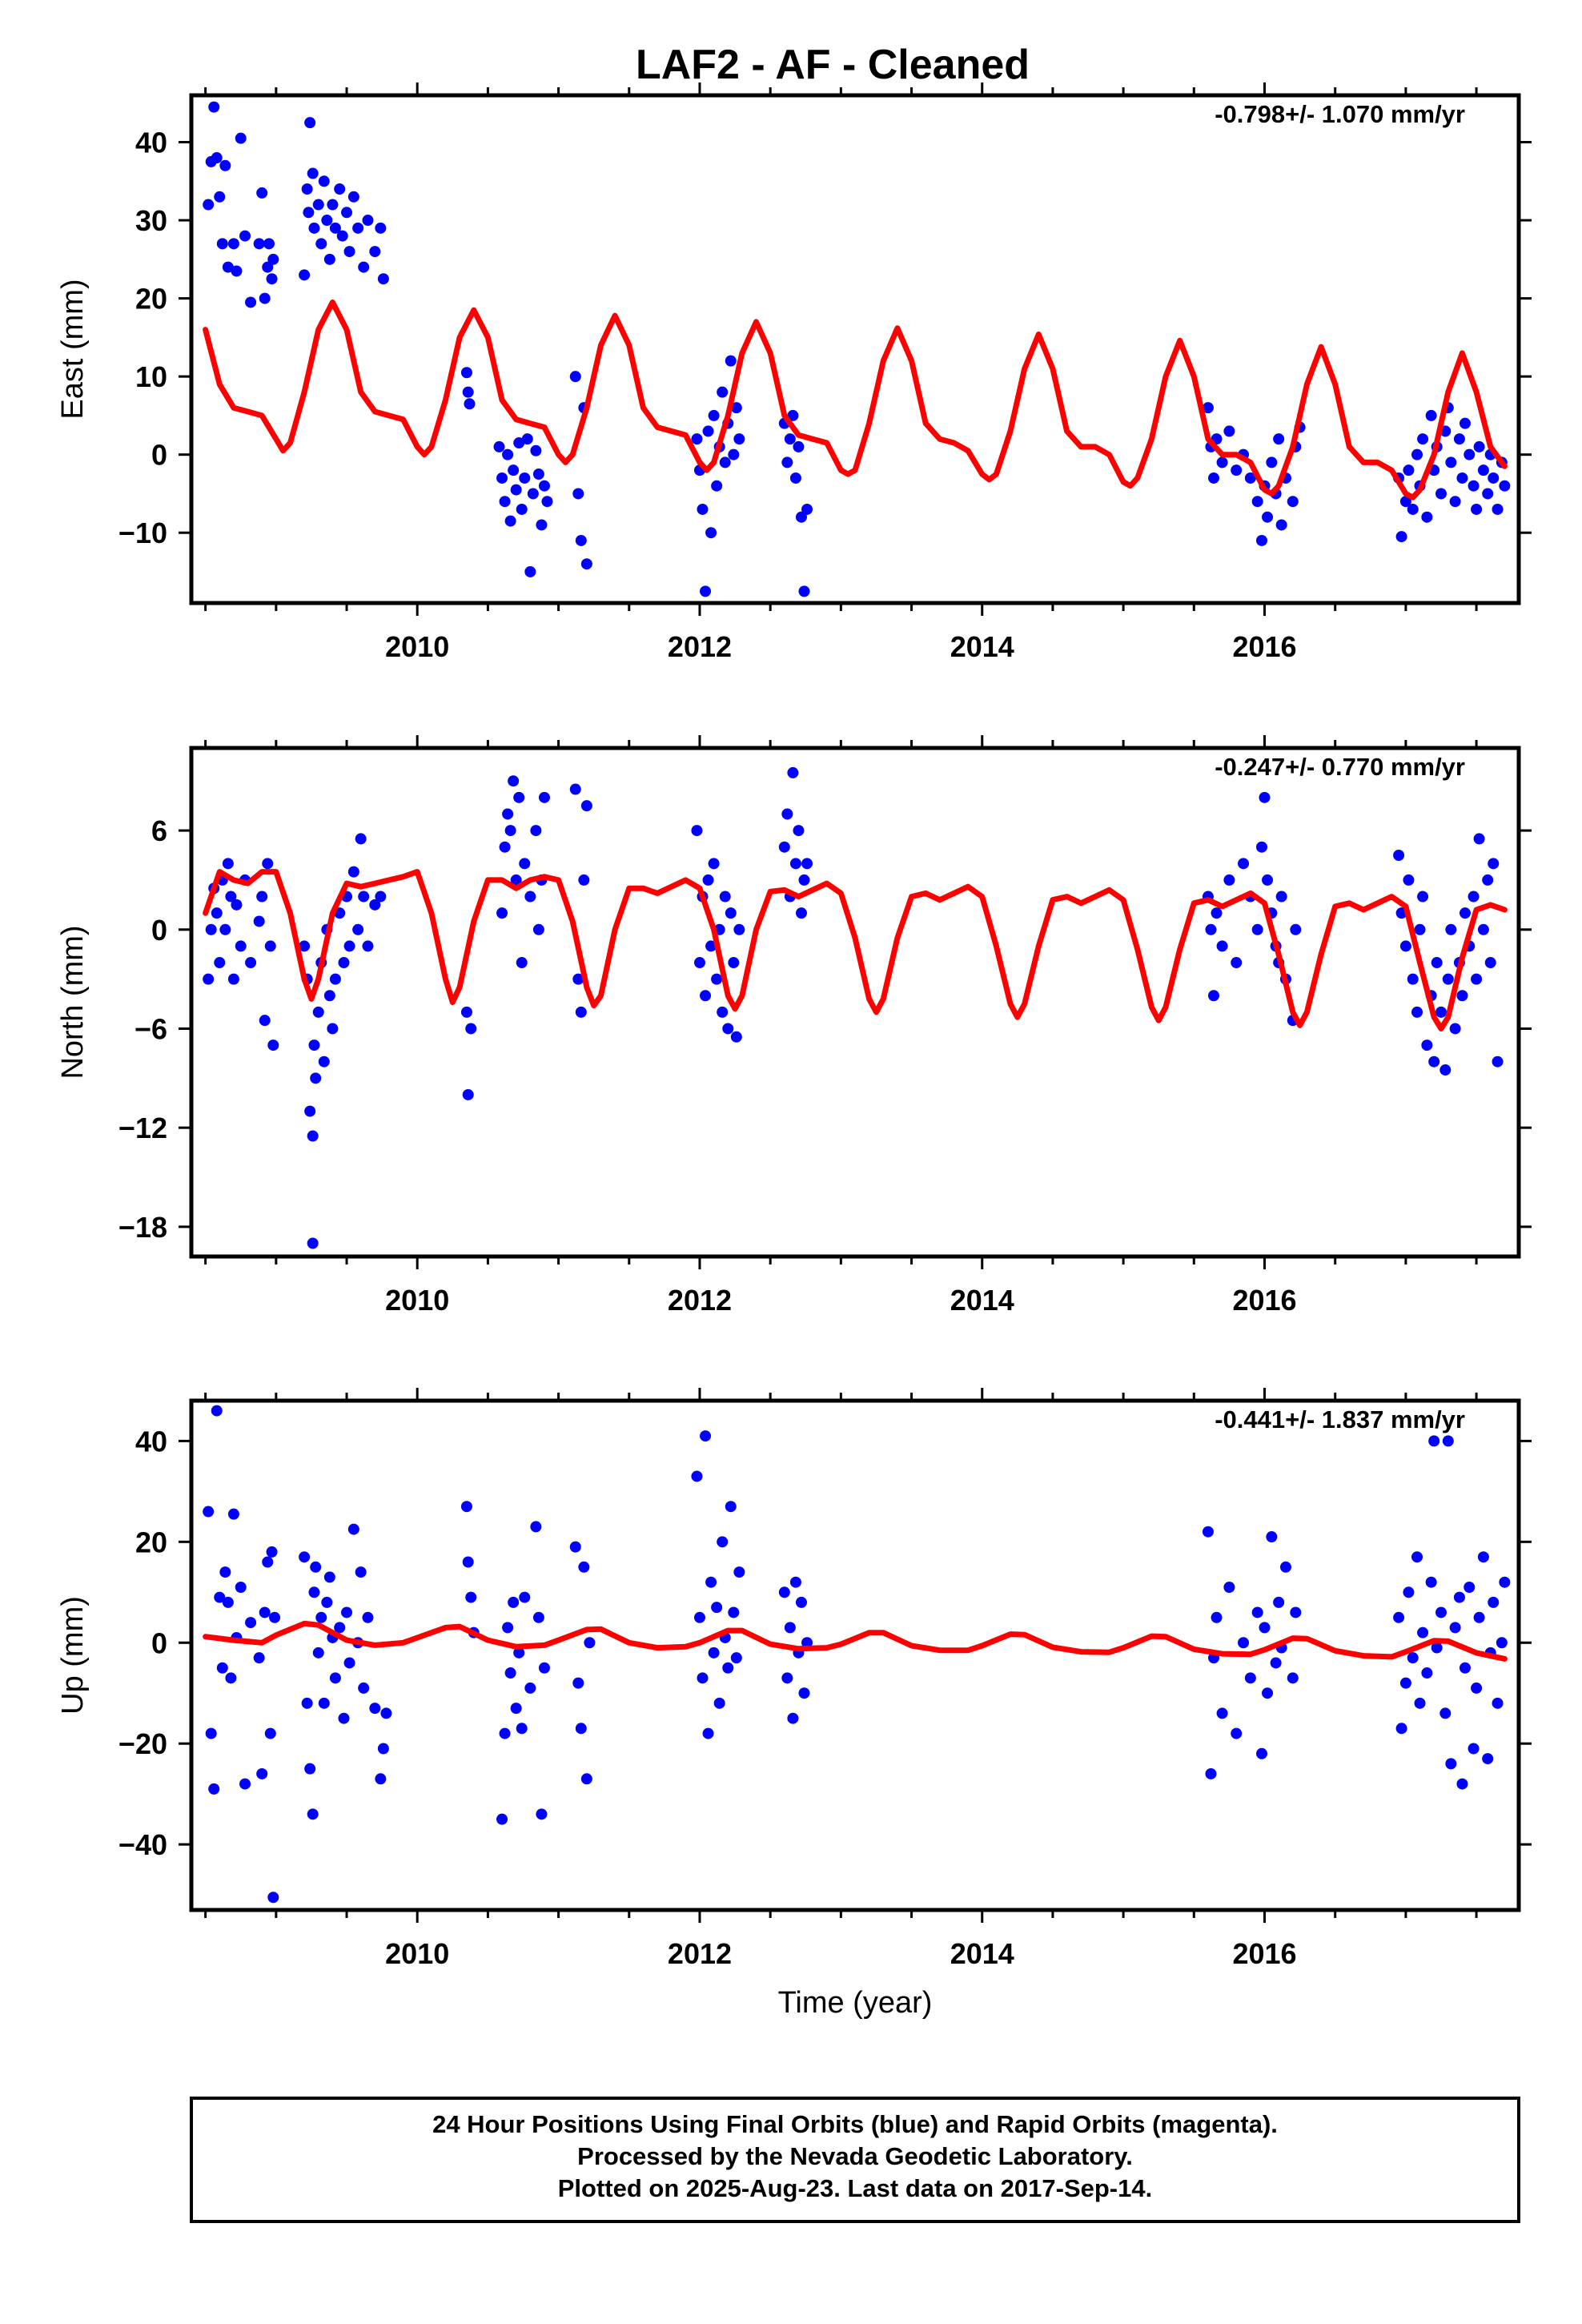  Describe the element at coordinates (73, 1002) in the screenshot. I see `y-axis-label: North (mm)` at that location.